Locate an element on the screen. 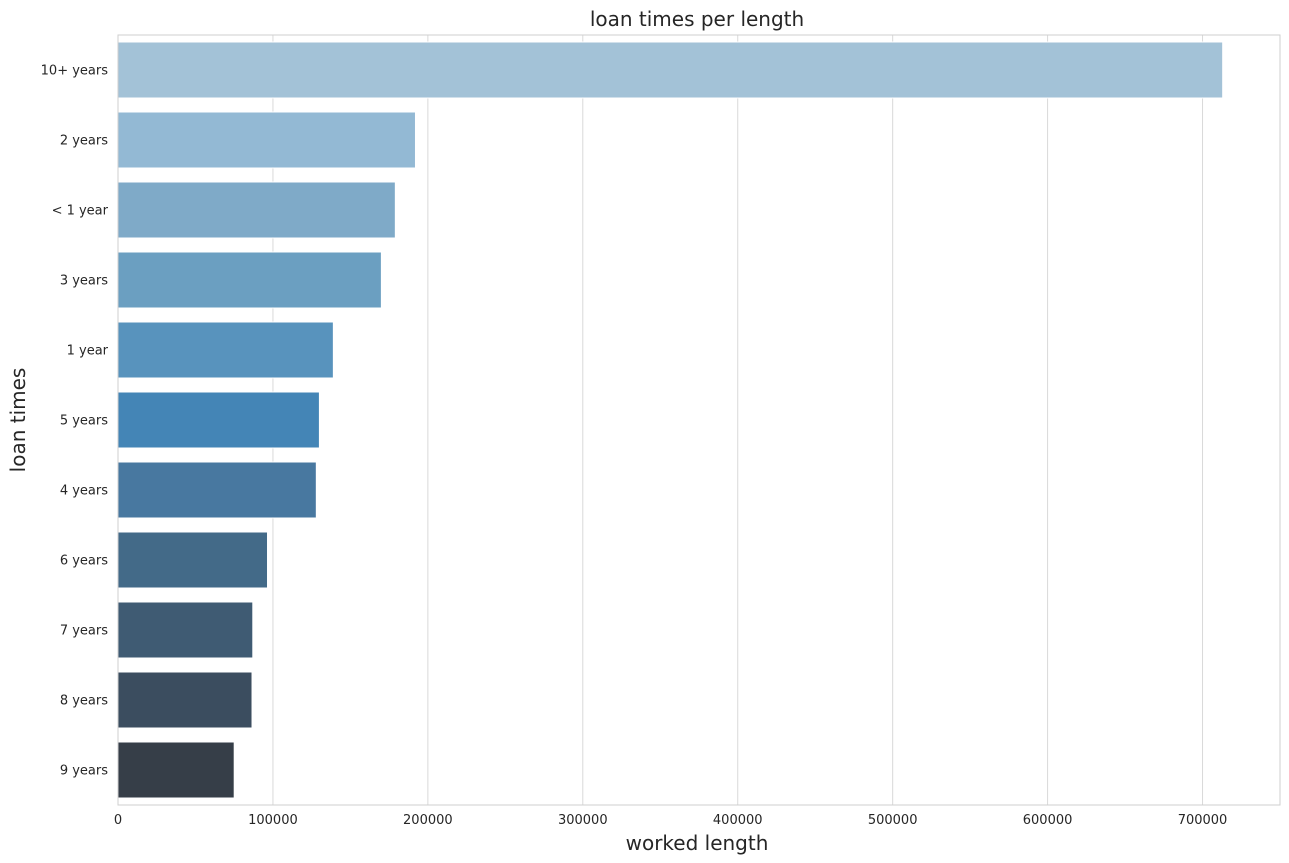 The width and height of the screenshot is (1289, 863). x-tick-label: 600000 is located at coordinates (1048, 820).